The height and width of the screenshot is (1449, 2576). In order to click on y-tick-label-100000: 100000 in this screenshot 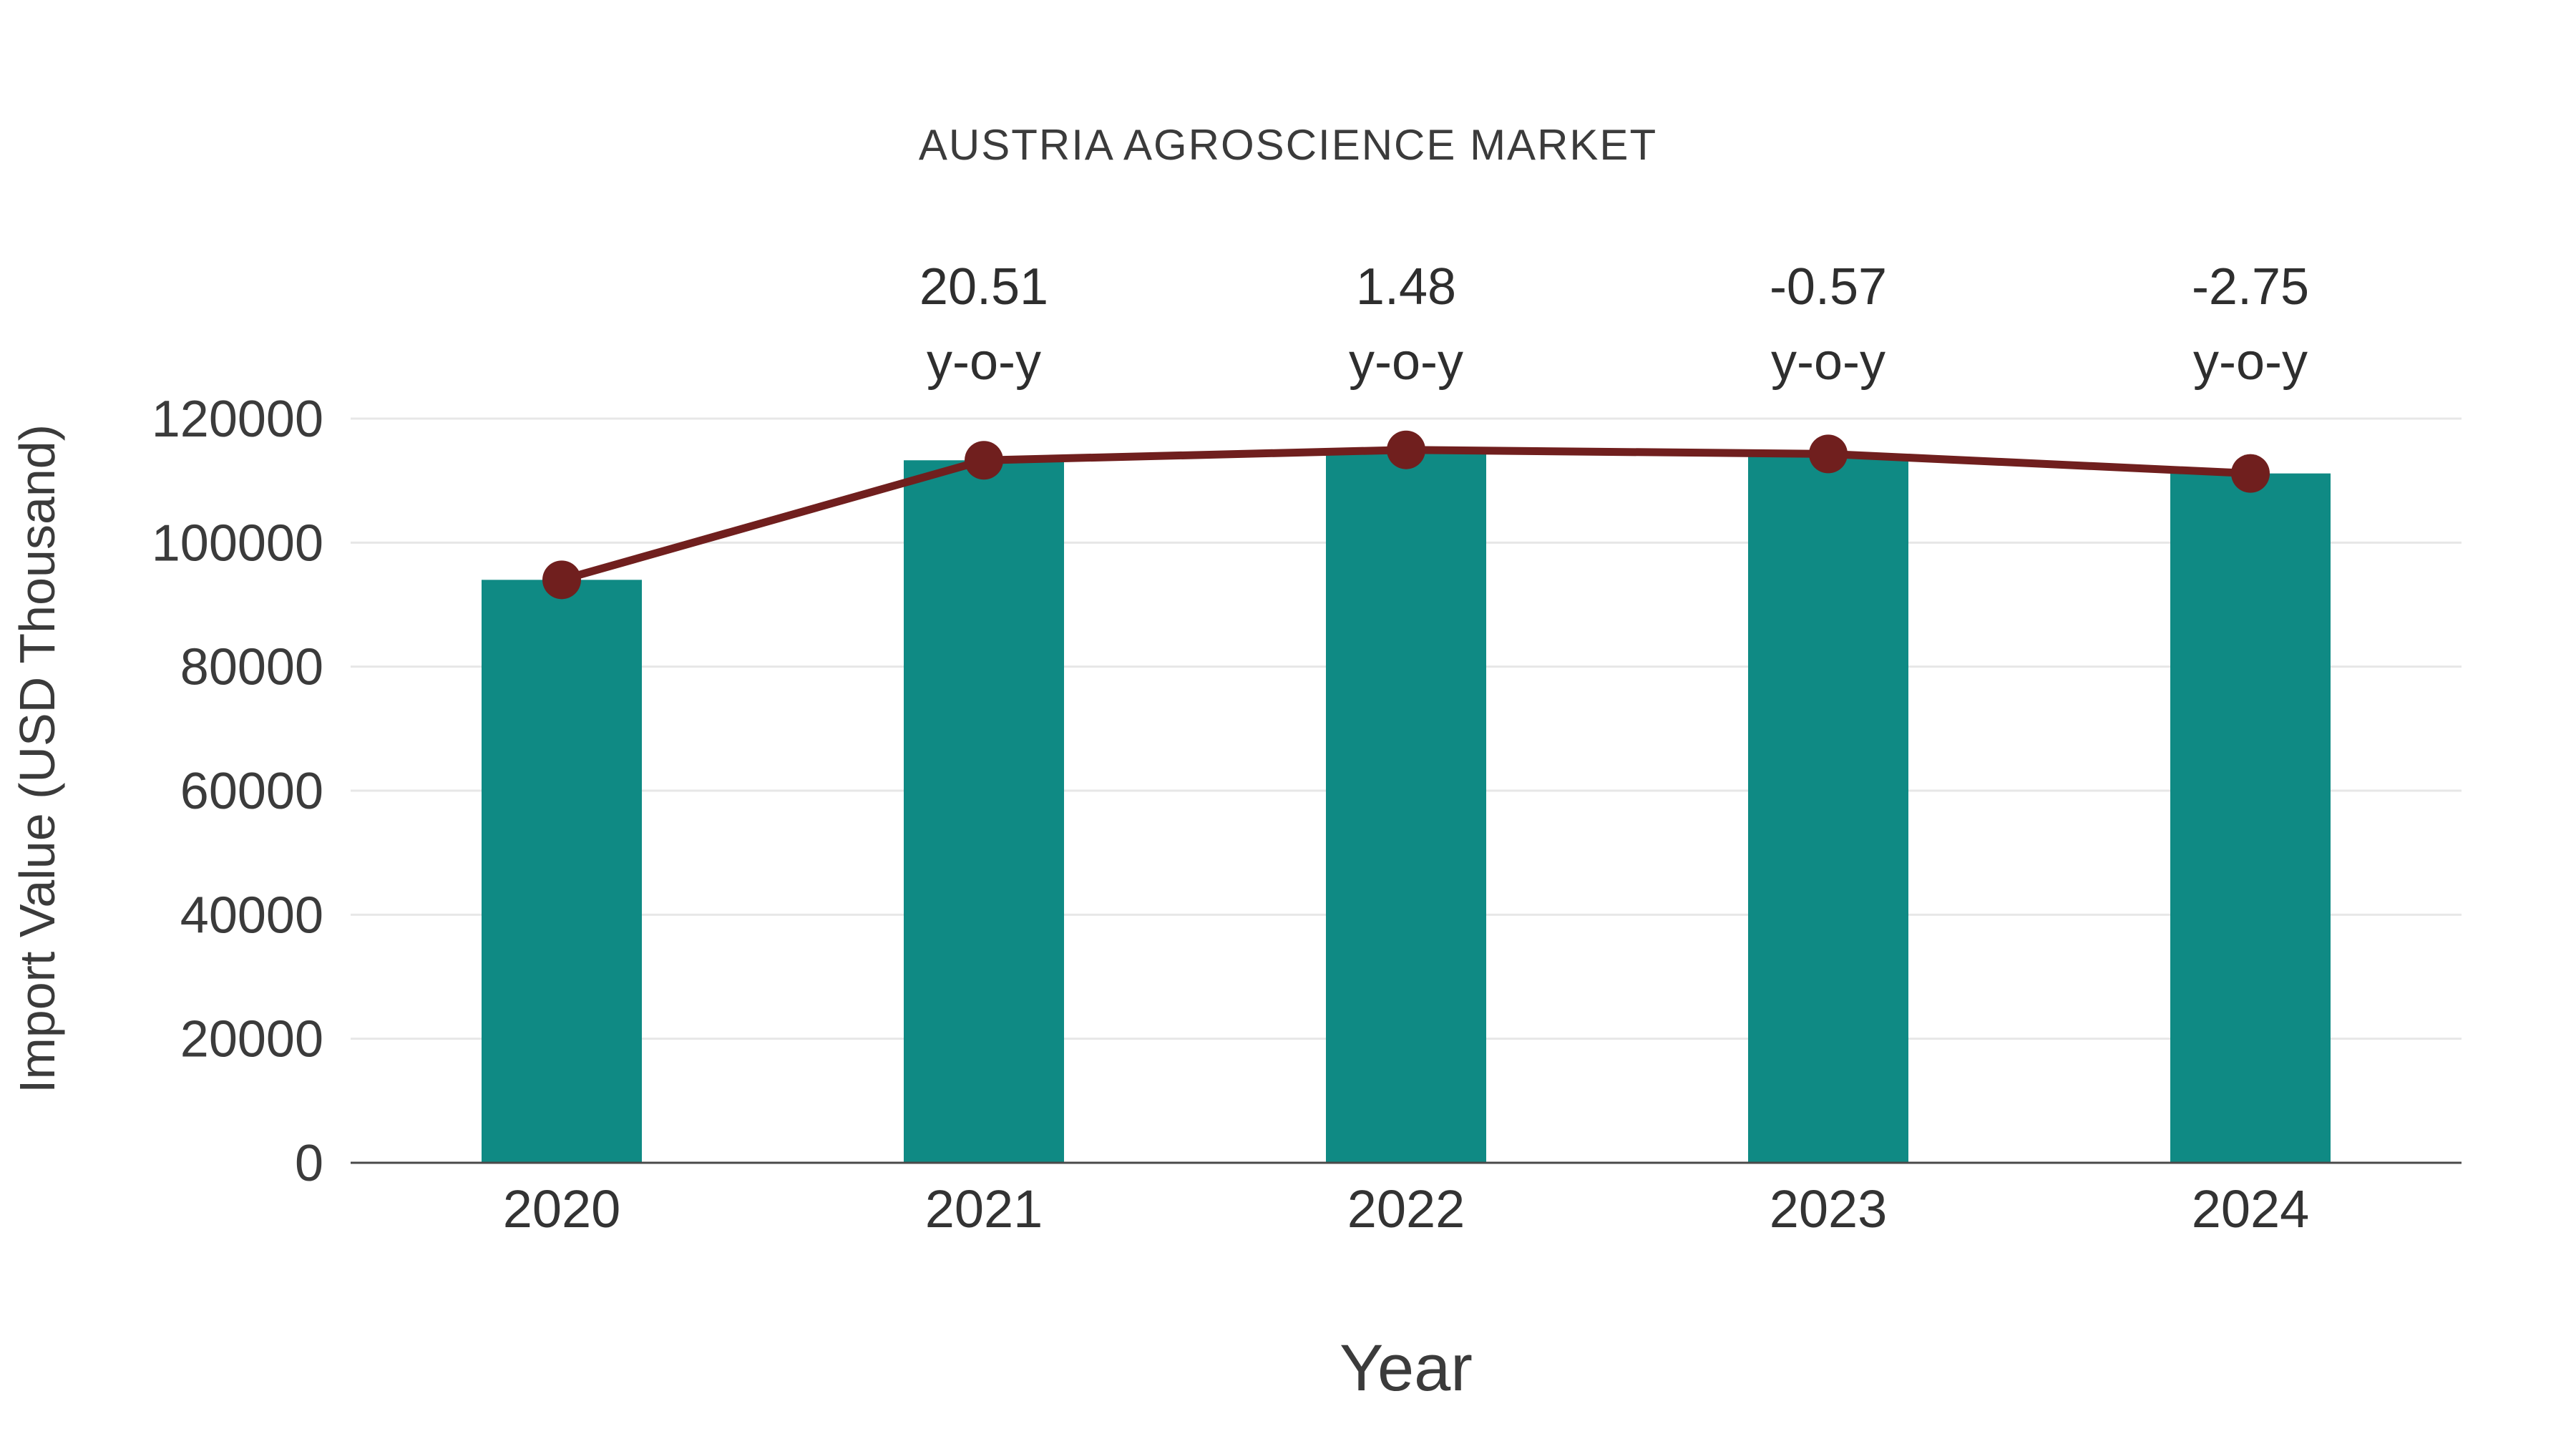, I will do `click(237, 543)`.